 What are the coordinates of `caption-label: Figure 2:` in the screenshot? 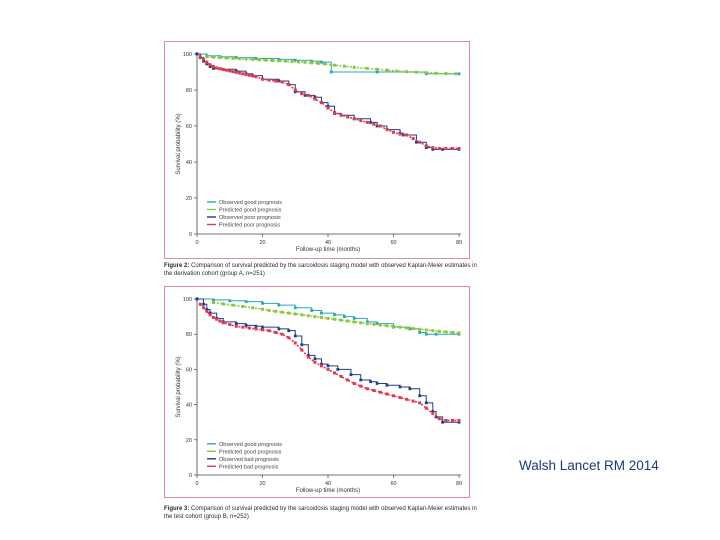 It's located at (177, 266).